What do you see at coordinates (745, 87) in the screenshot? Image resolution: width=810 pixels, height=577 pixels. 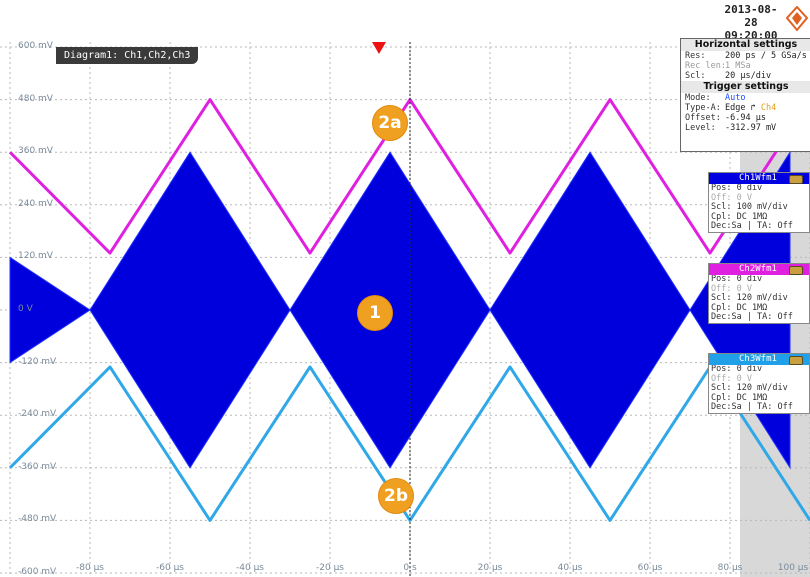 I see `trigger-settings-title: Trigger settings` at bounding box center [745, 87].